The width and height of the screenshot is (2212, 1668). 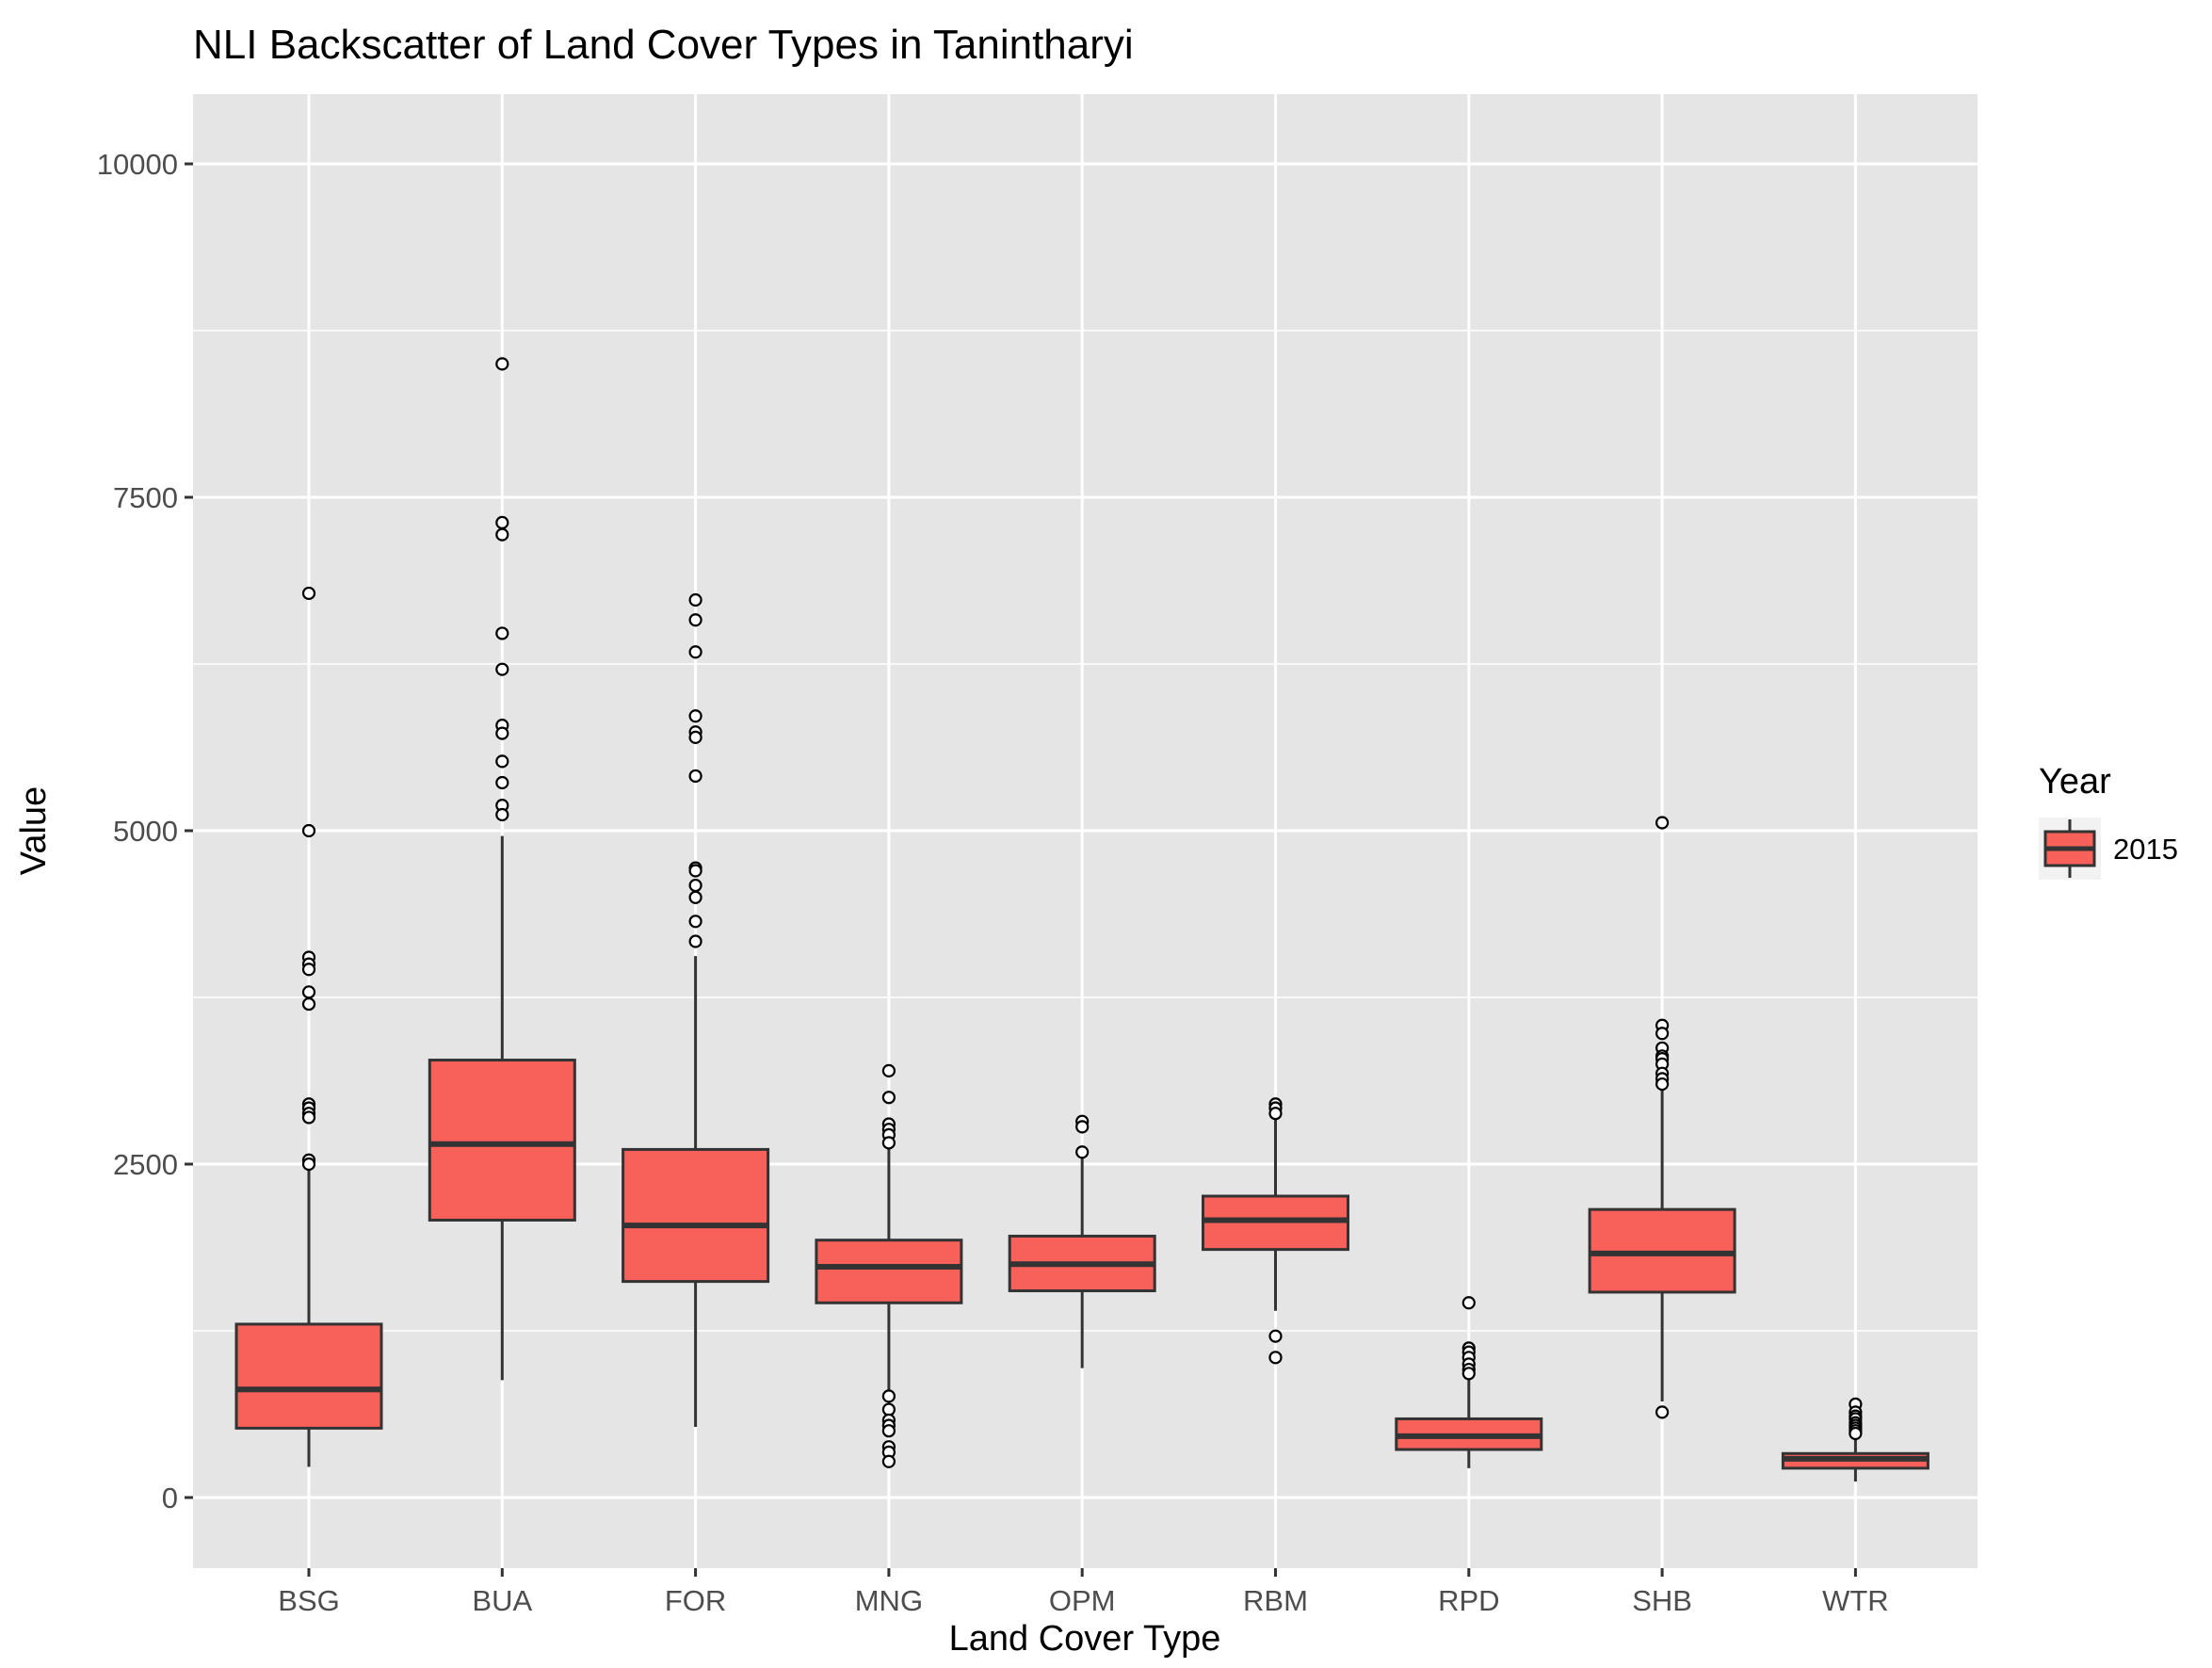 What do you see at coordinates (1082, 1241) in the screenshot?
I see `boxplot-opm` at bounding box center [1082, 1241].